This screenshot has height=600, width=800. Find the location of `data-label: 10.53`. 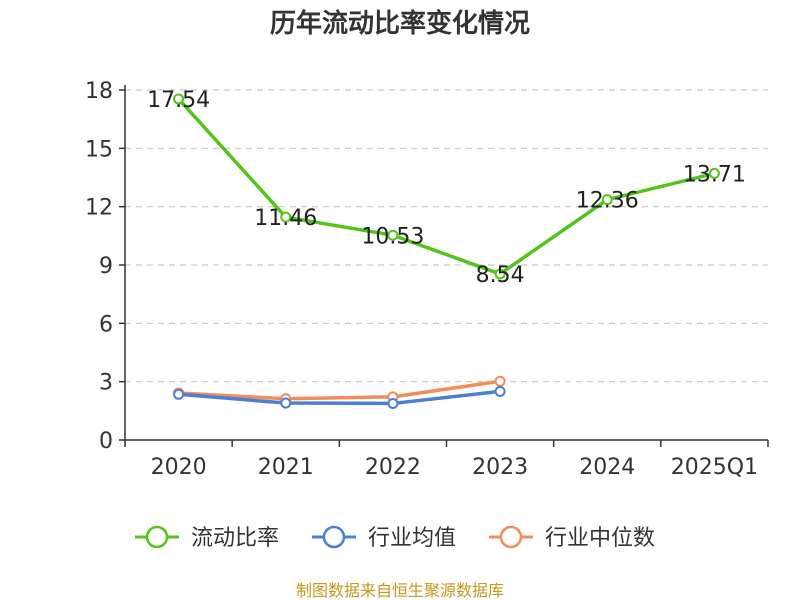

data-label: 10.53 is located at coordinates (392, 236).